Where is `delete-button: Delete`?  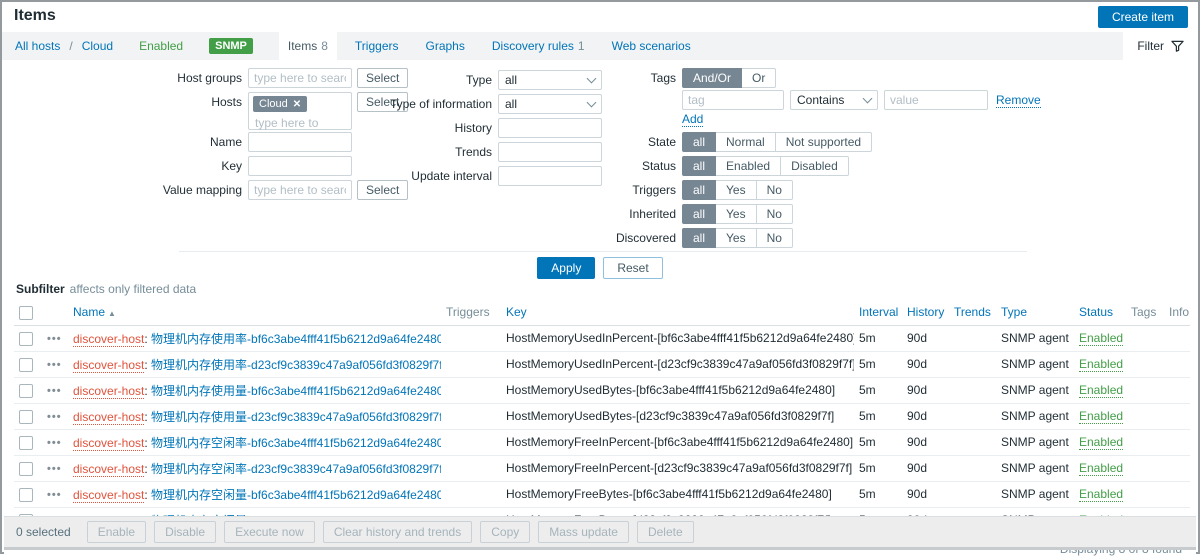 delete-button: Delete is located at coordinates (665, 532).